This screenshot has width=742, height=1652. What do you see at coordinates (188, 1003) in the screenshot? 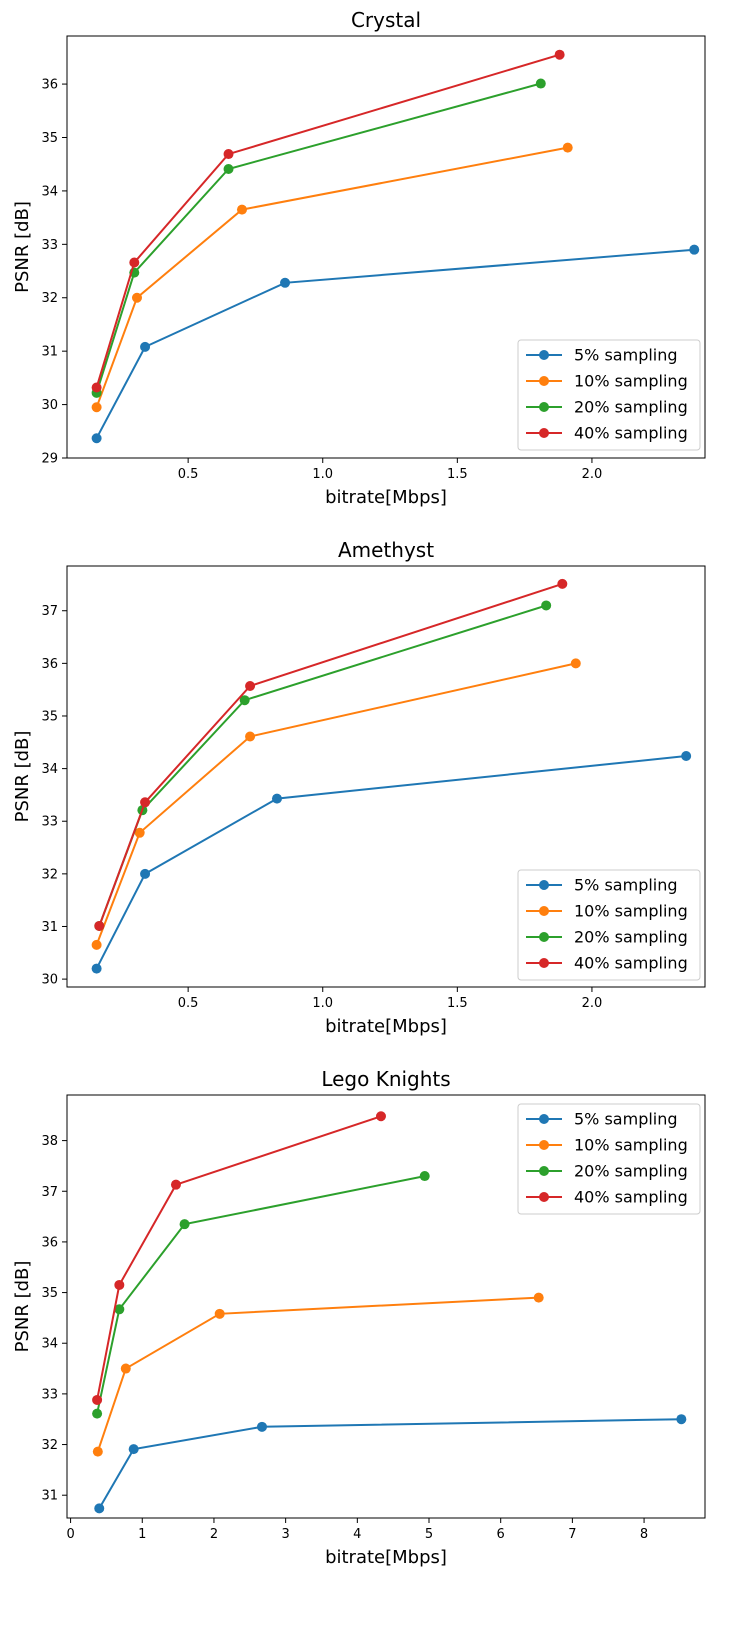
I see `x-tick-label: 0.5` at bounding box center [188, 1003].